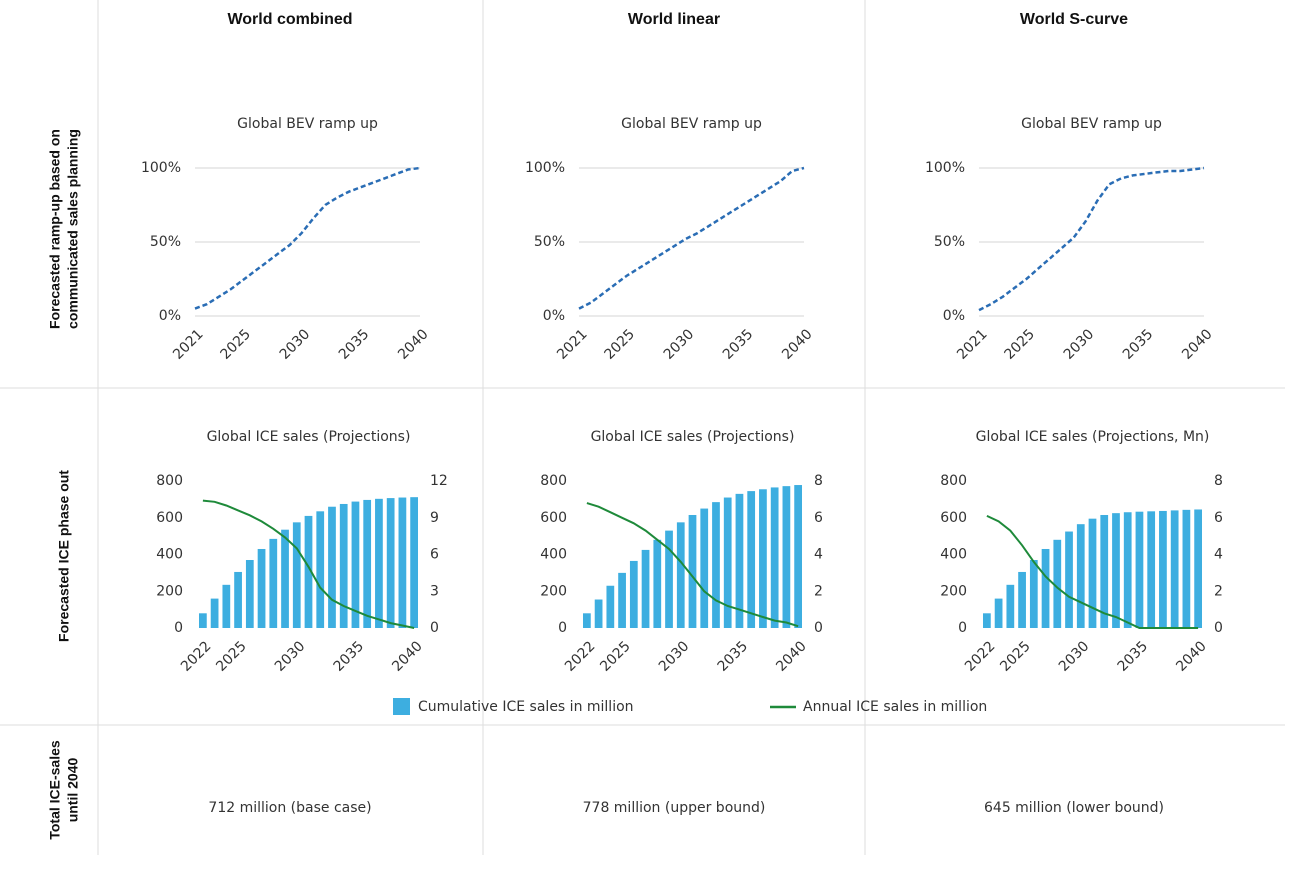 Image resolution: width=1290 pixels, height=870 pixels. I want to click on row-header: Total ICE-sales, so click(55, 790).